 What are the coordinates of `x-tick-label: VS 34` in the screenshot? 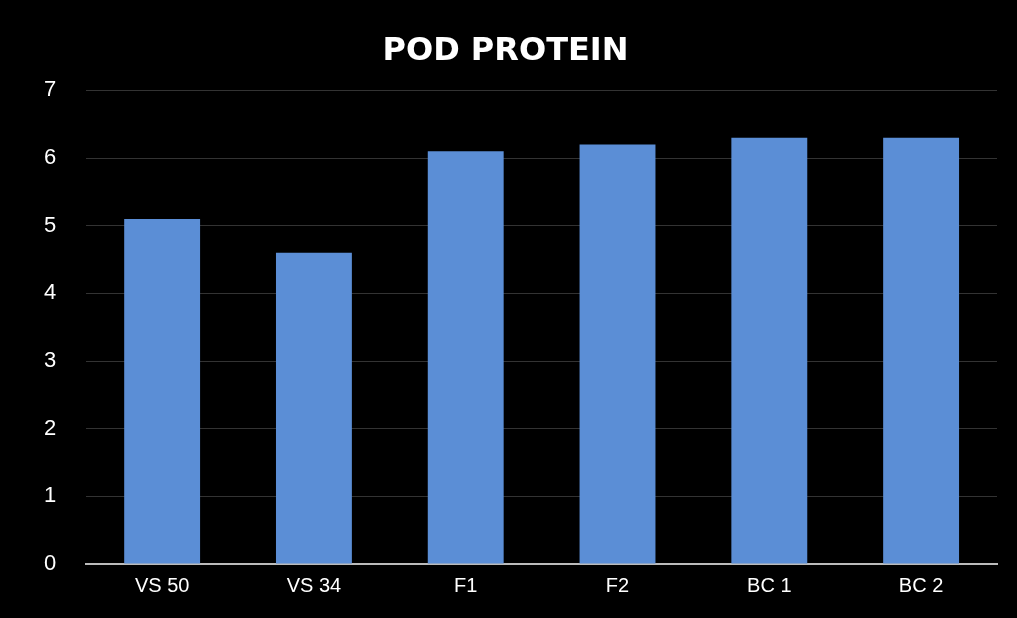 It's located at (314, 584).